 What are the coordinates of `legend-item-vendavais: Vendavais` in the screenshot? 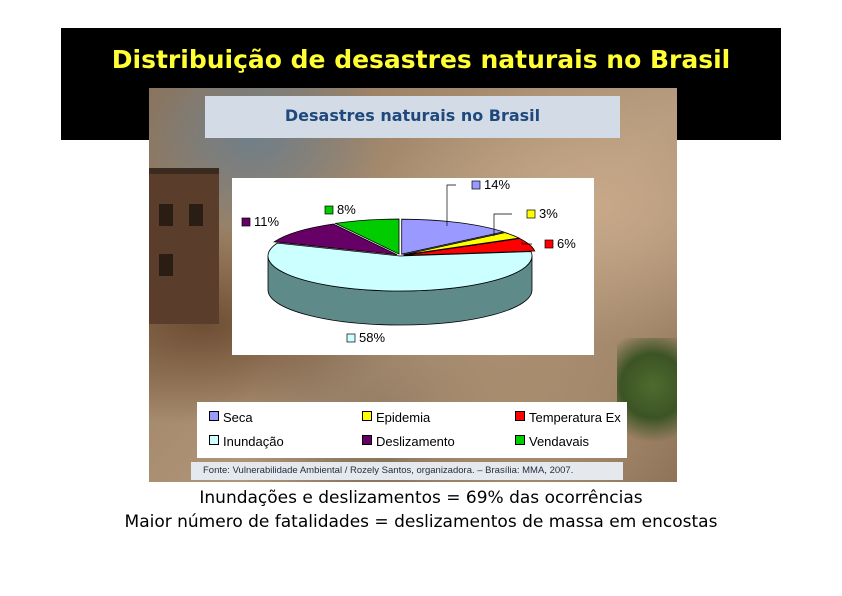 It's located at (552, 441).